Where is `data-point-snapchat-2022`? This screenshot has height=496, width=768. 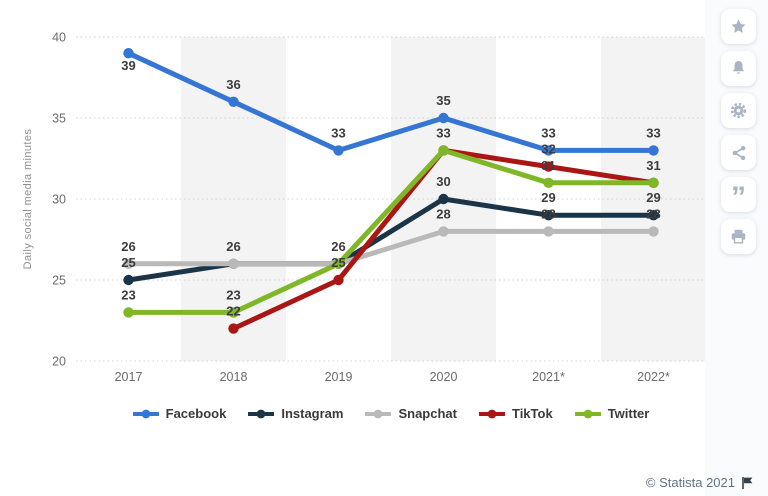
data-point-snapchat-2022 is located at coordinates (653, 231).